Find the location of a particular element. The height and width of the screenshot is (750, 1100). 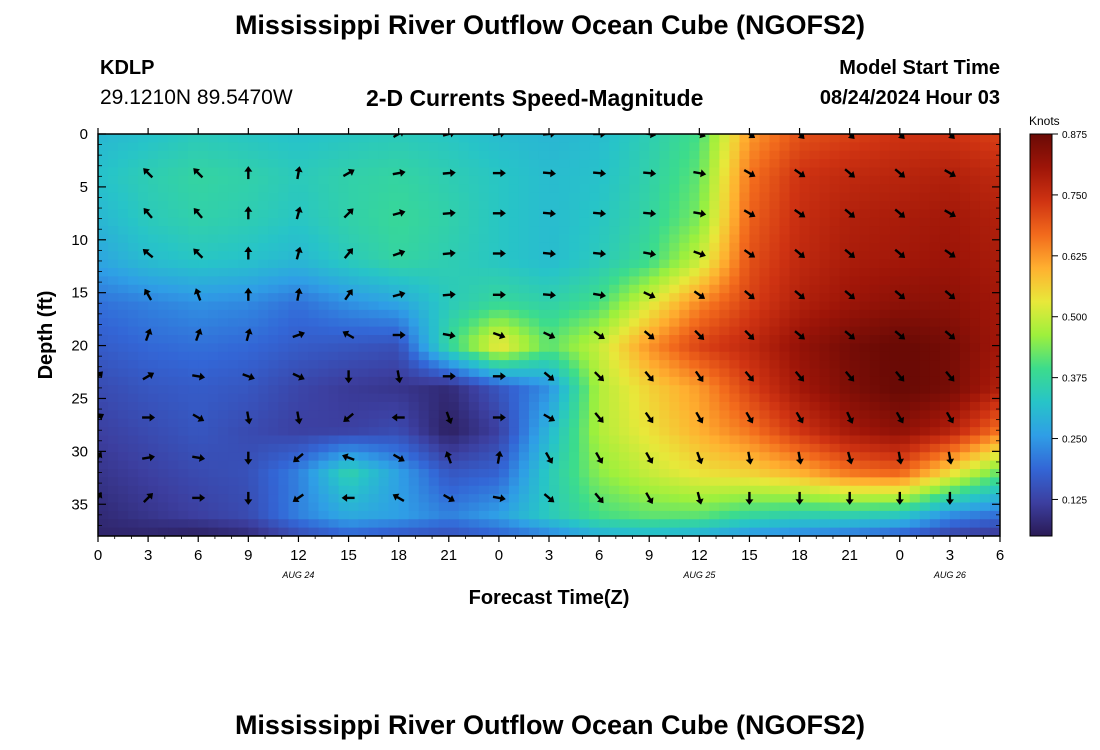

x-tick-label: 6 is located at coordinates (599, 555).